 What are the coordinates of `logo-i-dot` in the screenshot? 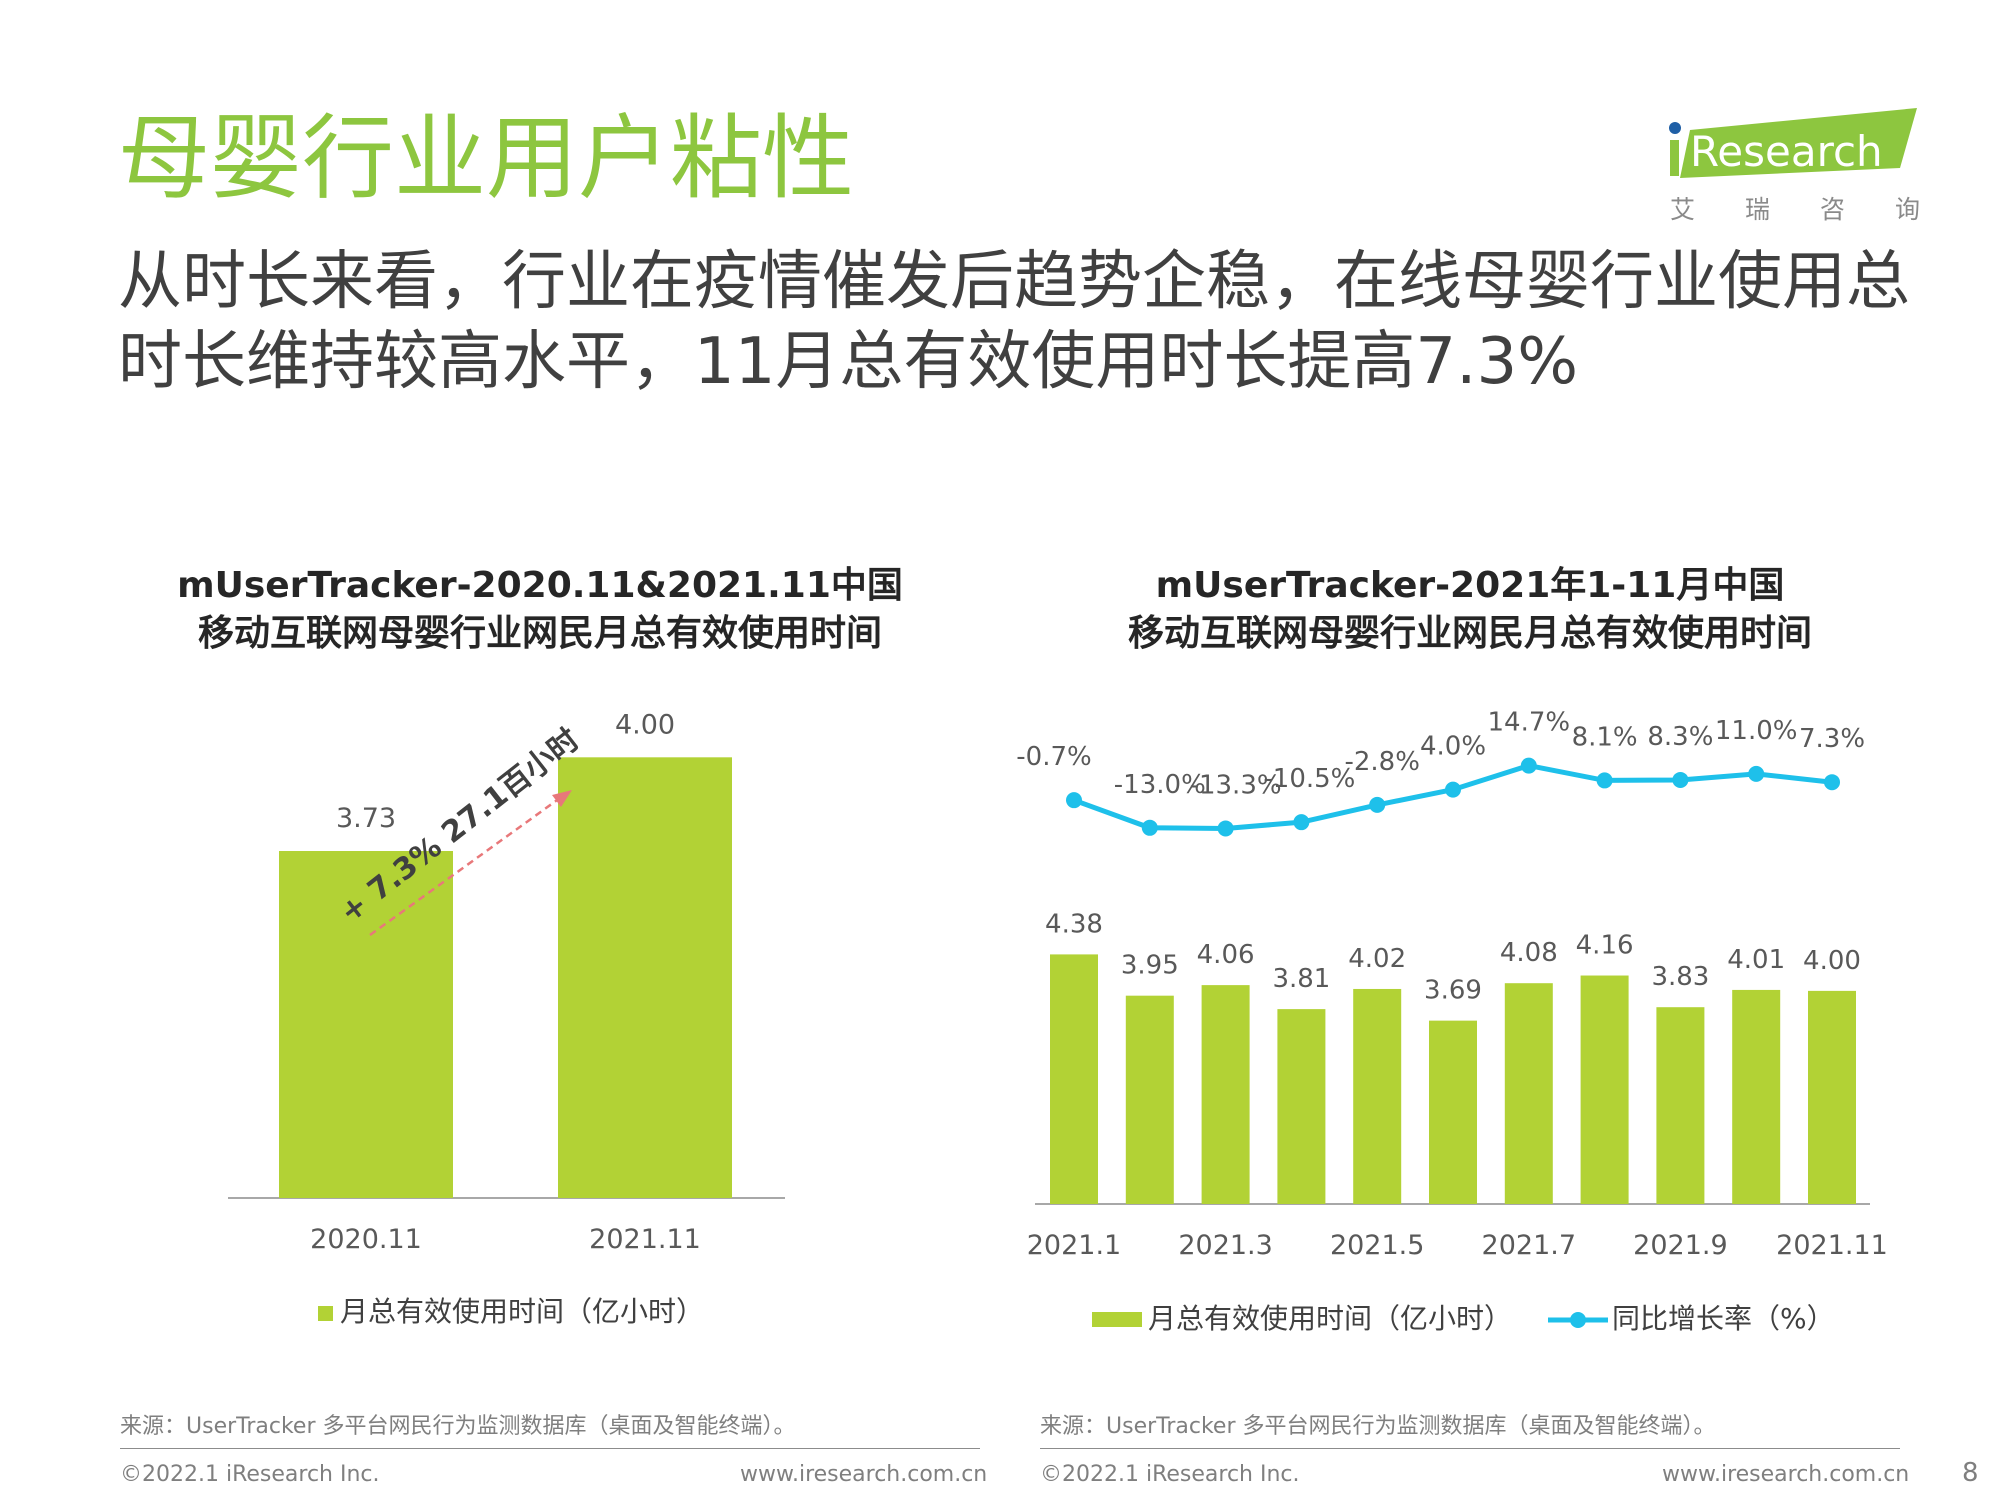 It's located at (1675, 128).